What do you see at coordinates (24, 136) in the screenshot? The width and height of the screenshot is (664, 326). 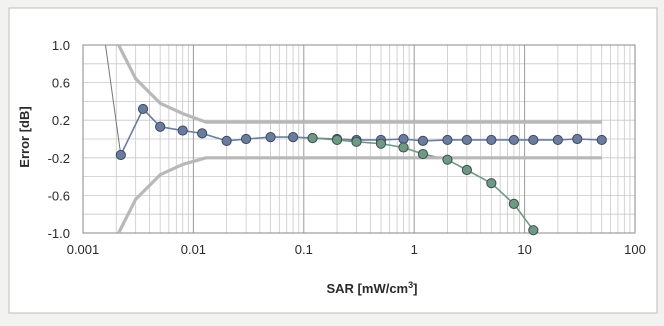 I see `y-axis-label: Error [dB]` at bounding box center [24, 136].